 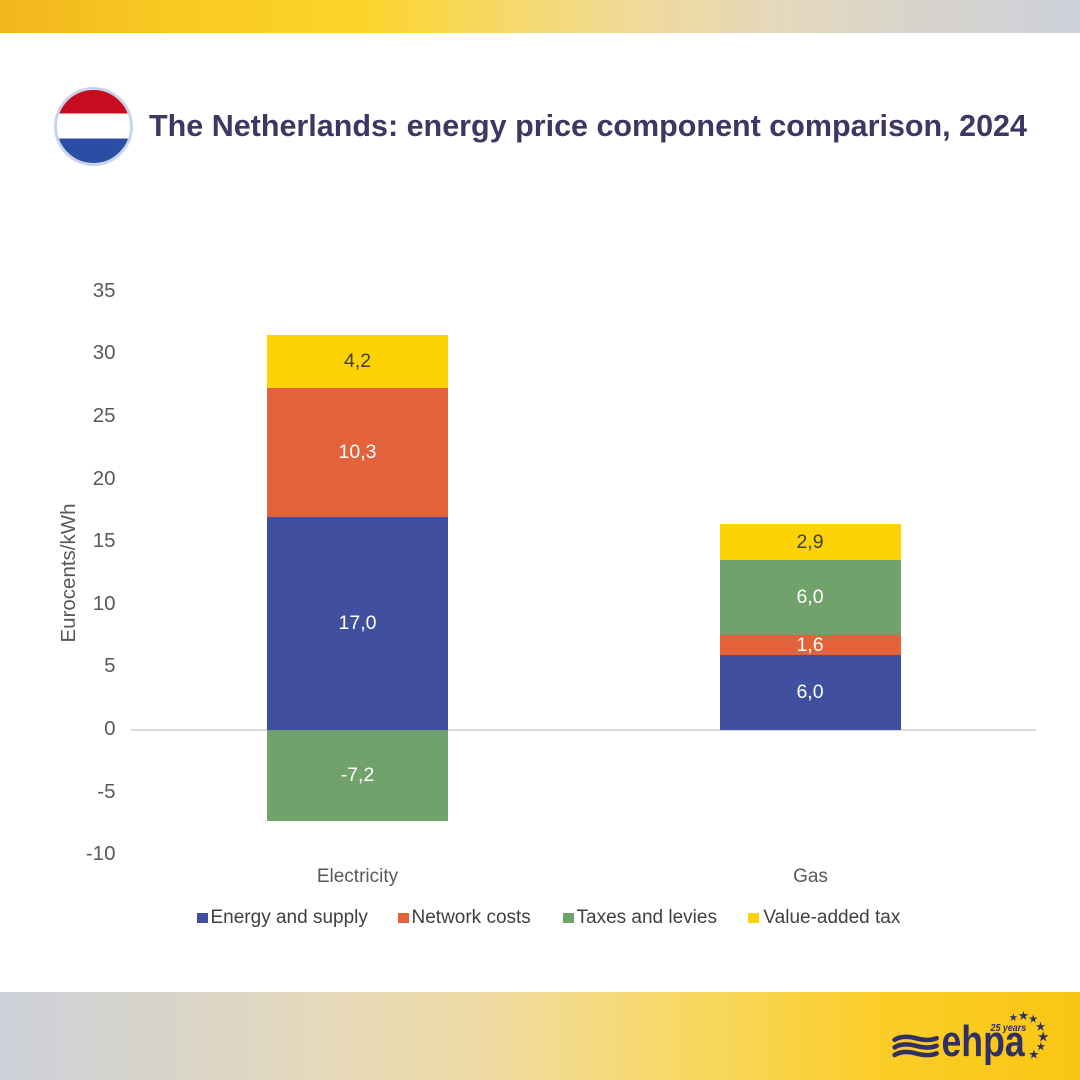 I want to click on svg-text: ehpa, so click(x=984, y=1042).